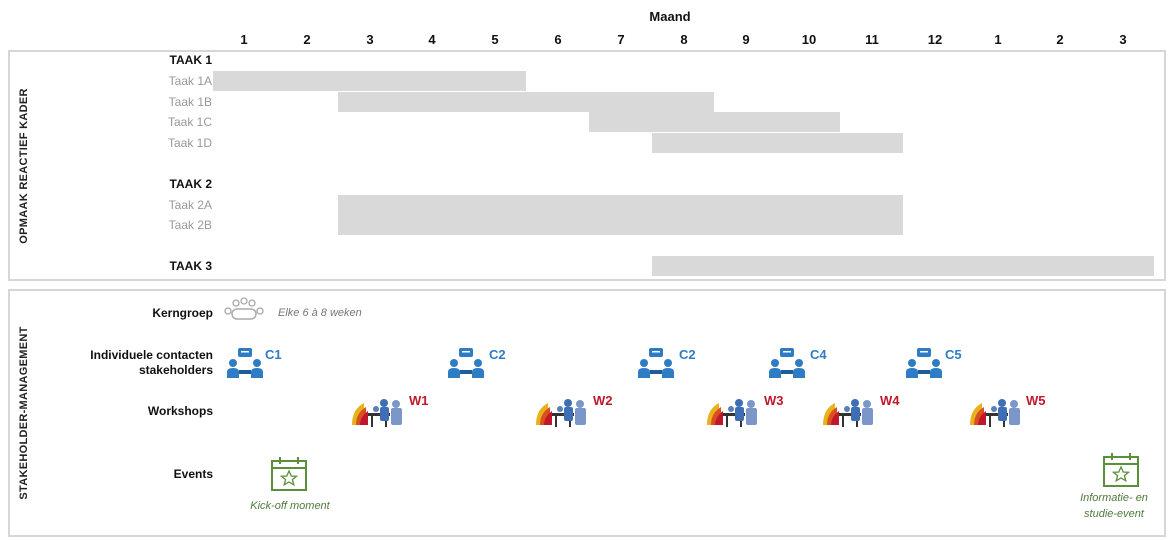  Describe the element at coordinates (180, 411) in the screenshot. I see `row-label-workshops: Workshops` at that location.